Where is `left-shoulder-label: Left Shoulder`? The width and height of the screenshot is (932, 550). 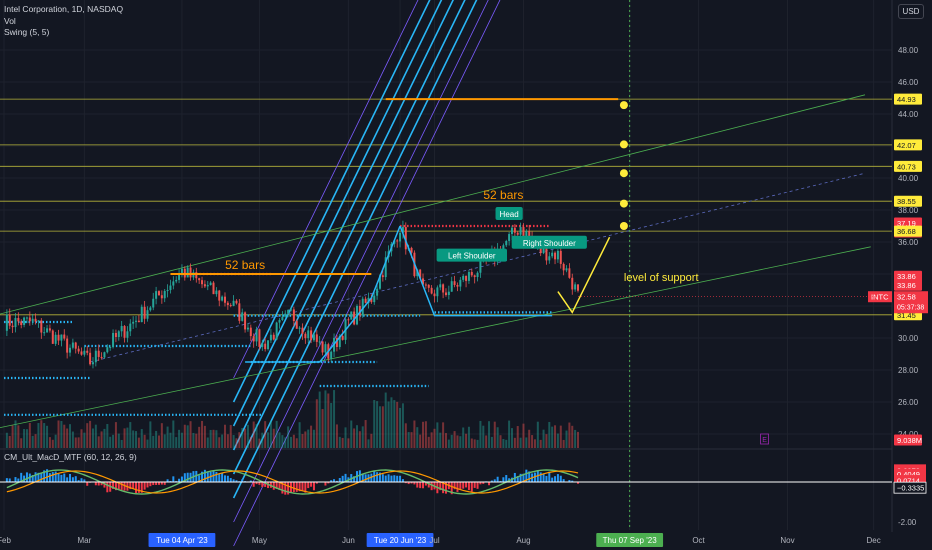
left-shoulder-label: Left Shoulder is located at coordinates (472, 256).